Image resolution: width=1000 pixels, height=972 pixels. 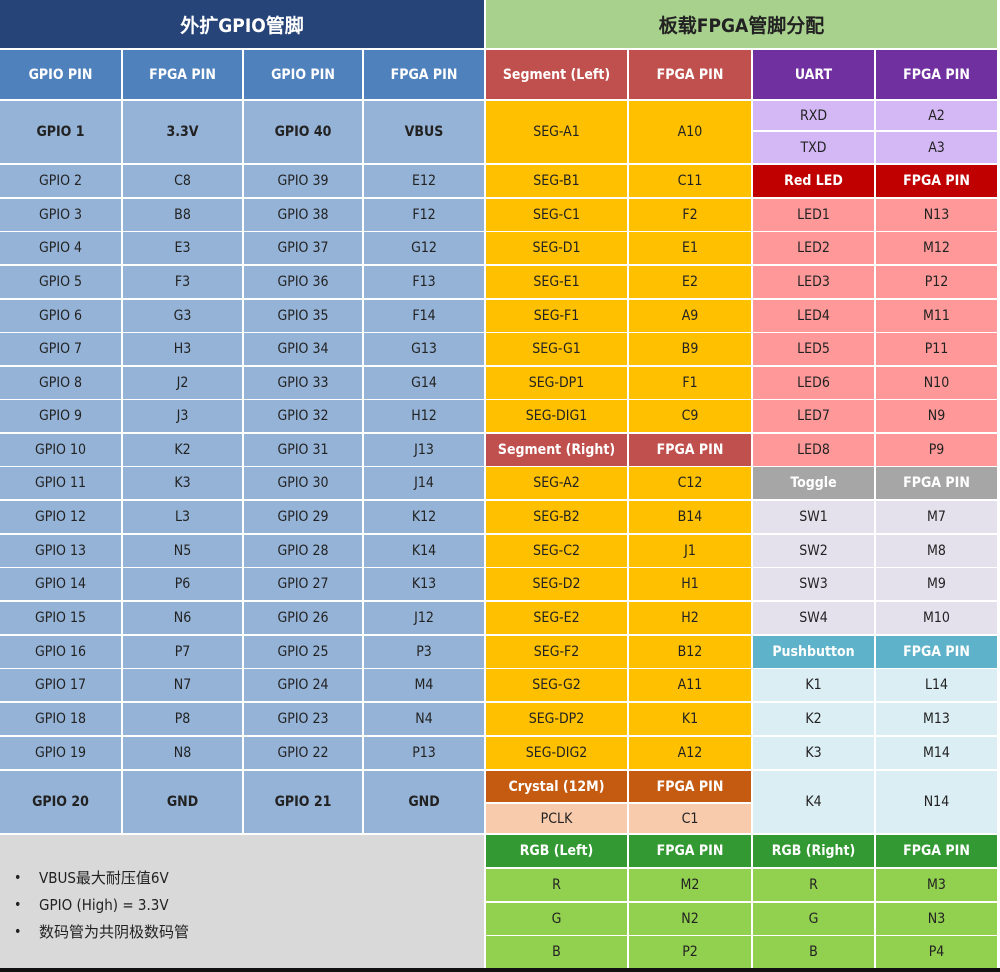 What do you see at coordinates (936, 952) in the screenshot?
I see `rgb-right-cell: P4` at bounding box center [936, 952].